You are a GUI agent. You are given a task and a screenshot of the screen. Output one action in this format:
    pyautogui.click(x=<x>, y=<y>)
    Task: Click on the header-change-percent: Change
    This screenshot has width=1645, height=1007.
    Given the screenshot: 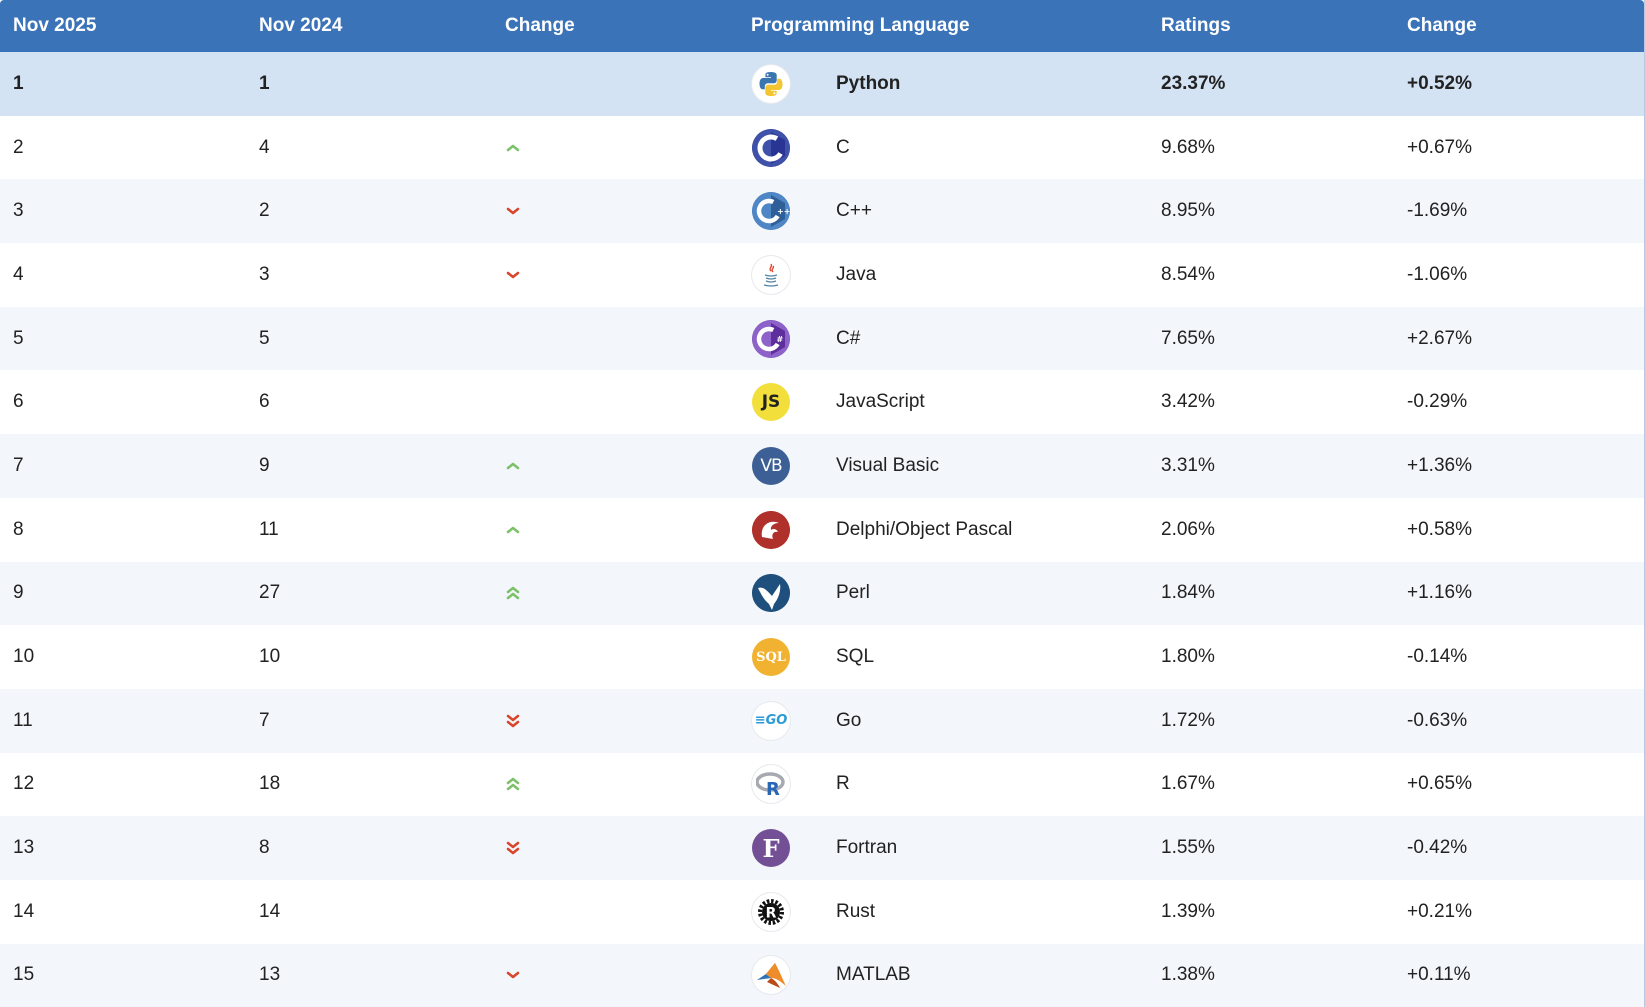 What is the action you would take?
    pyautogui.click(x=1442, y=25)
    